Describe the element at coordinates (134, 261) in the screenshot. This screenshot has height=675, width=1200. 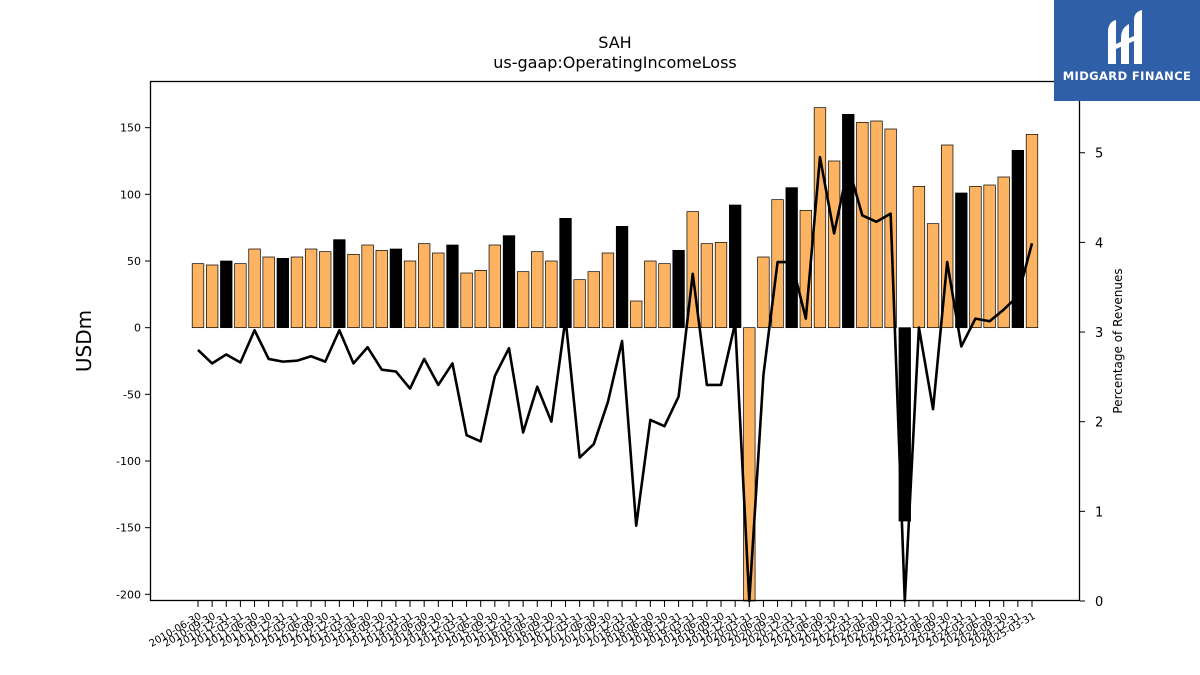
I see `y-tick-label: 50` at that location.